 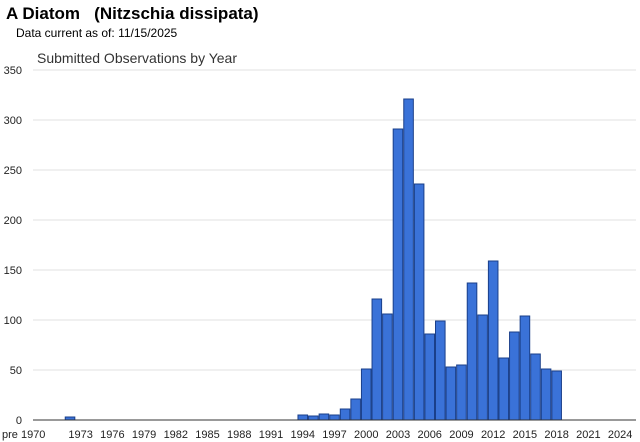 I want to click on bar-2013, so click(x=504, y=389).